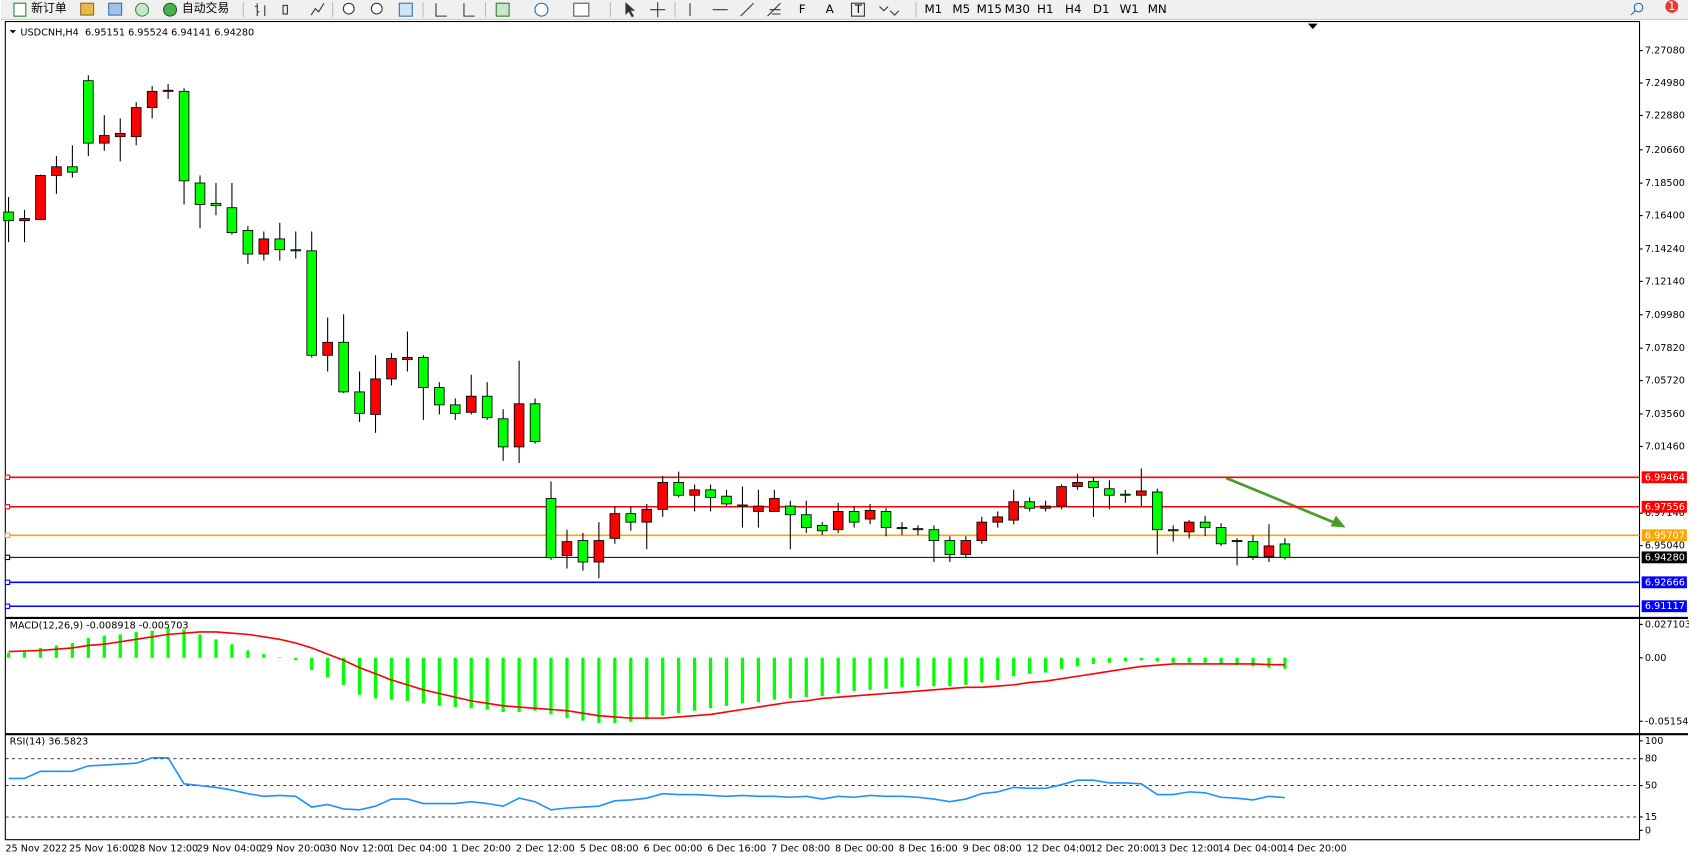 The width and height of the screenshot is (1689, 858). Describe the element at coordinates (1654, 741) in the screenshot. I see `y-tick-label: 100` at that location.